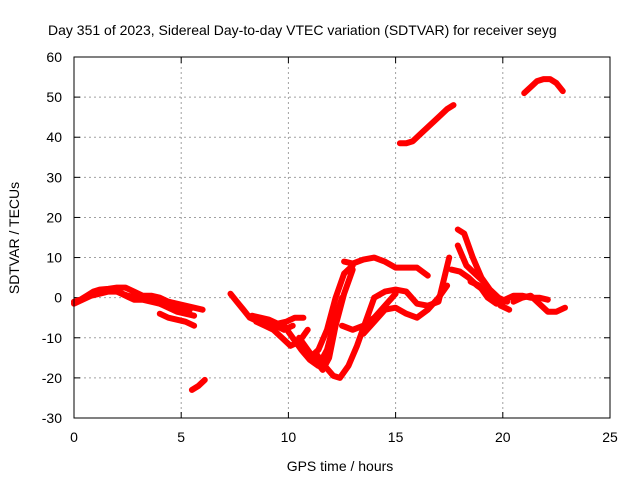 The image size is (640, 480). I want to click on y-tick-label: 50, so click(54, 97).